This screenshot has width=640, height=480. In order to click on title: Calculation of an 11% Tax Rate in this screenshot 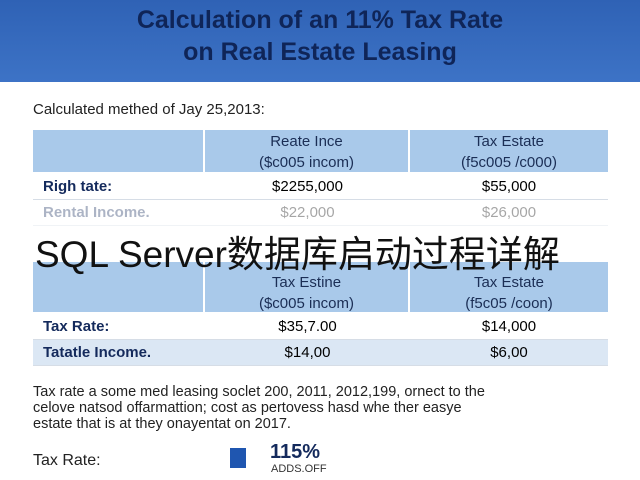, I will do `click(320, 20)`.